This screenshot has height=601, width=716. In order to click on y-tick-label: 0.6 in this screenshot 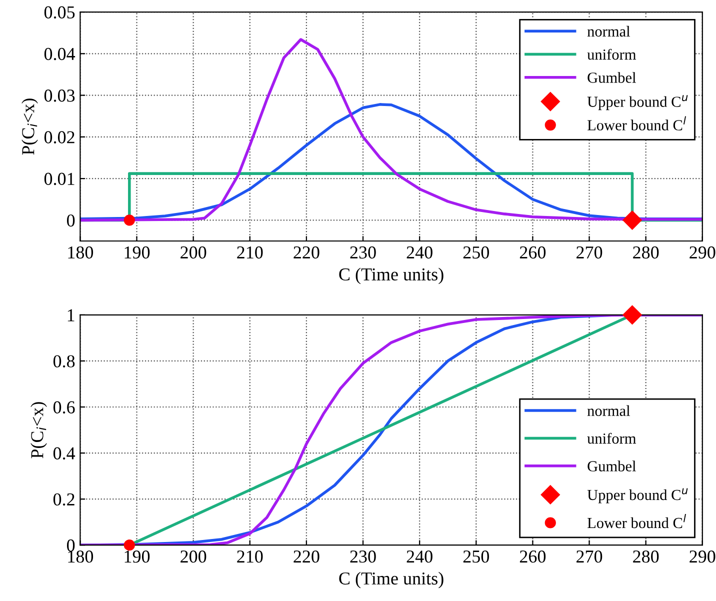, I will do `click(64, 407)`.